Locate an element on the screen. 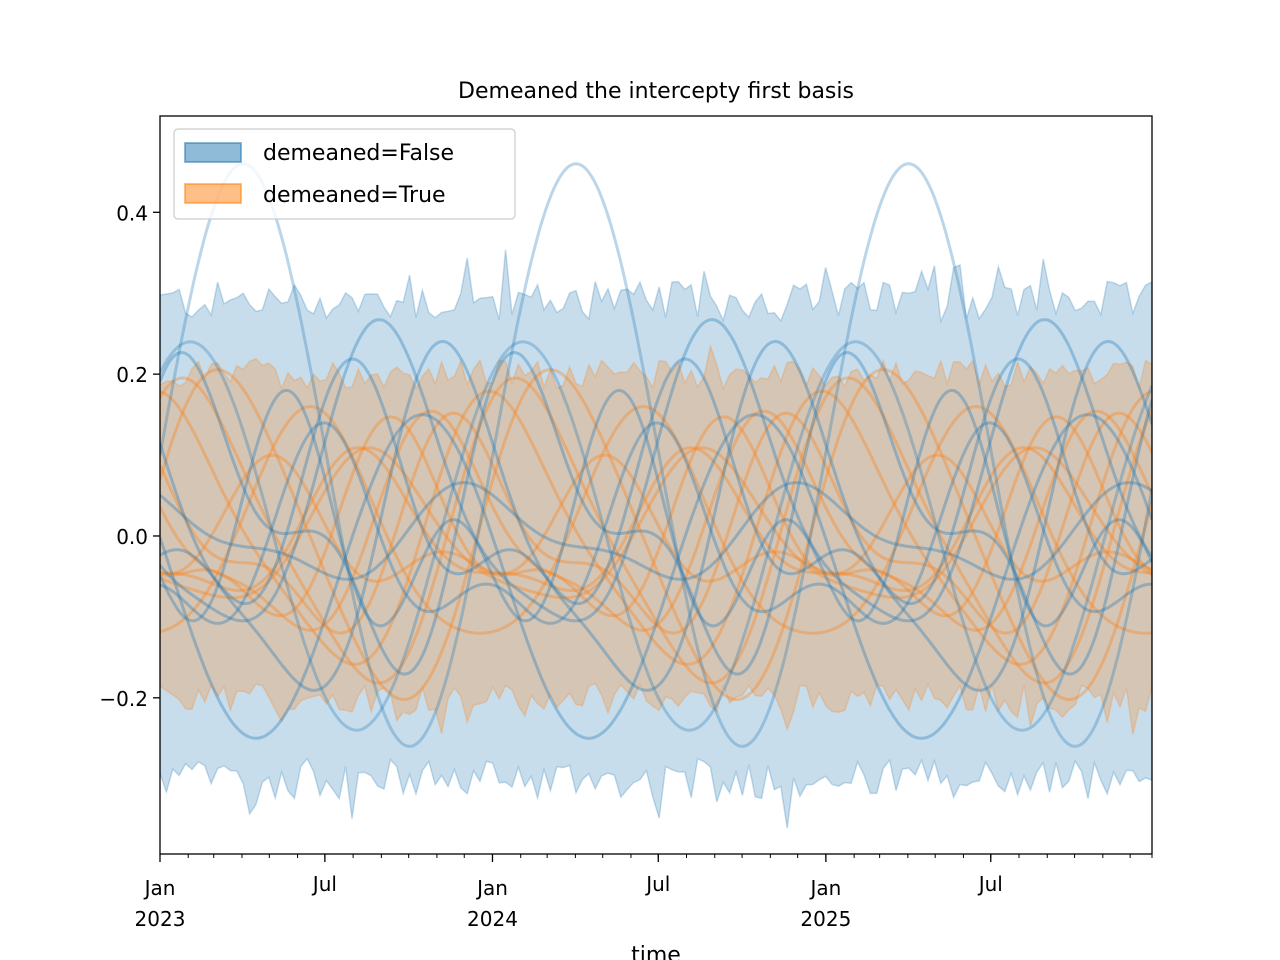 This screenshot has width=1280, height=960. y-tick-label: 0.2 is located at coordinates (132, 375).